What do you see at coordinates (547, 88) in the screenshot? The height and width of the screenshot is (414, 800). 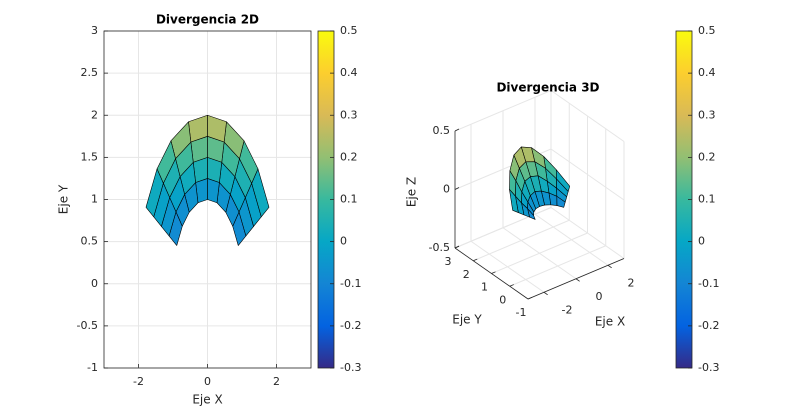 I see `chart-title: Divergencia 3D` at bounding box center [547, 88].